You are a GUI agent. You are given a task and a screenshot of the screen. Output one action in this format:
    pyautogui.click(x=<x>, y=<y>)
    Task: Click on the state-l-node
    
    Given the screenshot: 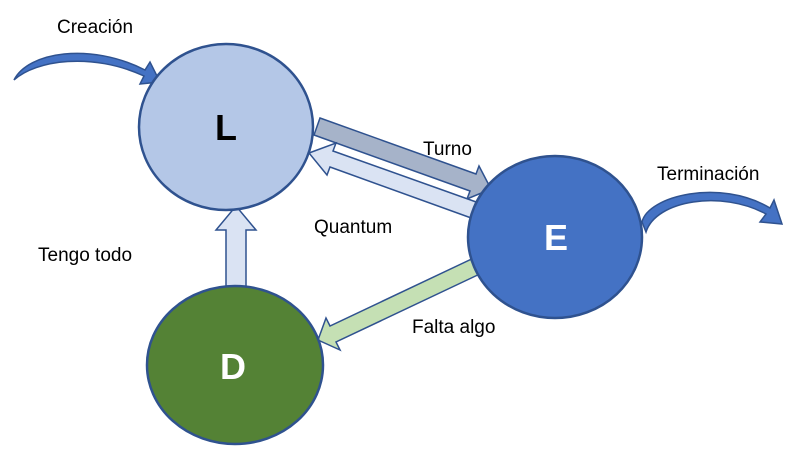 What is the action you would take?
    pyautogui.click(x=226, y=127)
    